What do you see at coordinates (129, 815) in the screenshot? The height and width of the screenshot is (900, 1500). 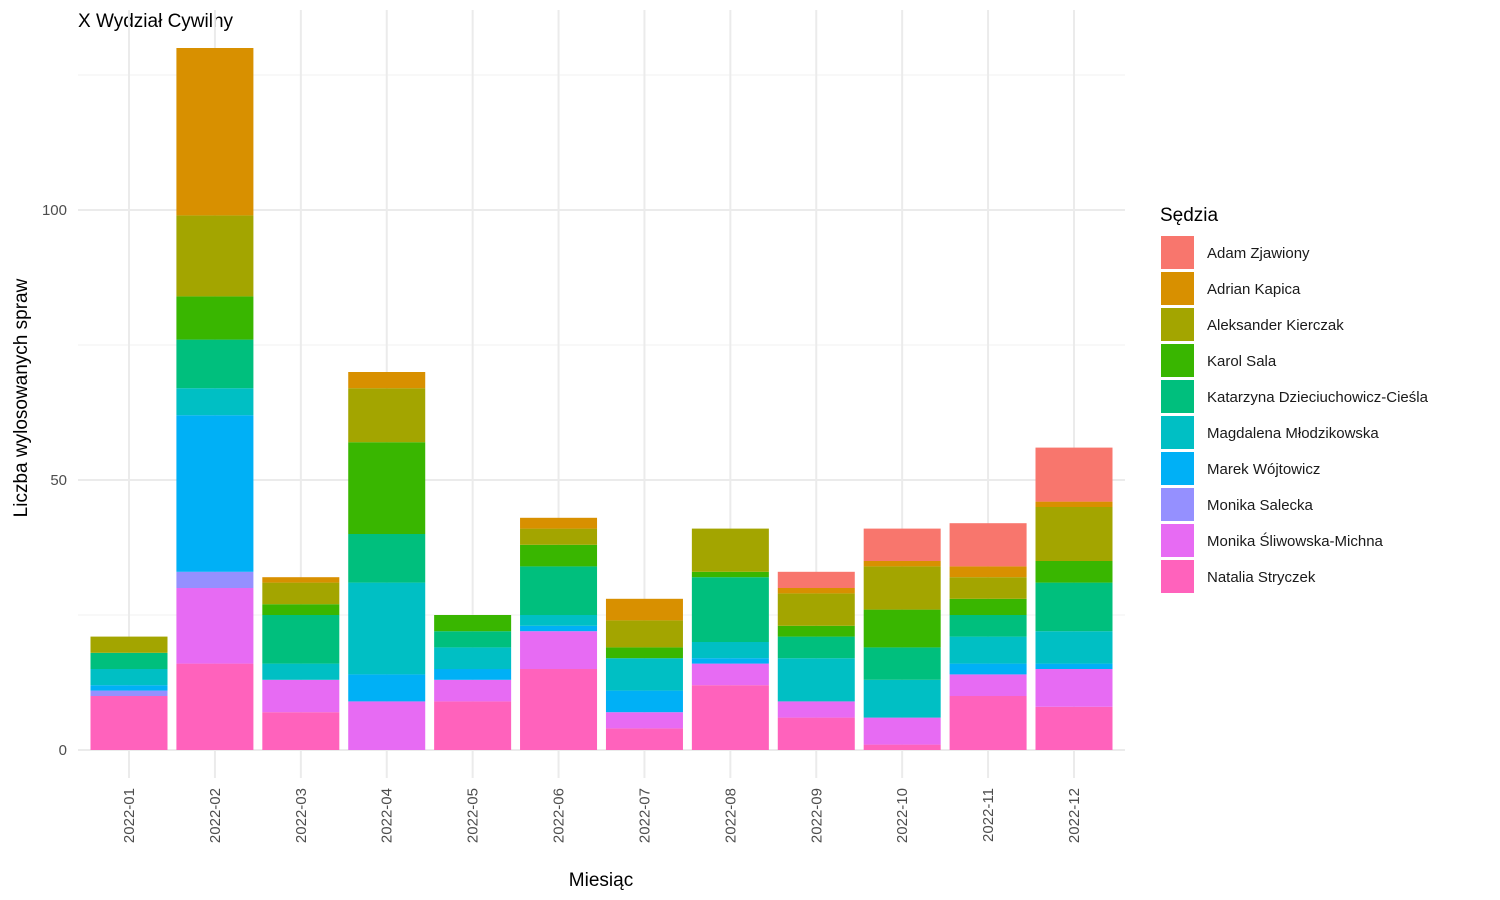 I see `x-tick-label: 2022-01` at bounding box center [129, 815].